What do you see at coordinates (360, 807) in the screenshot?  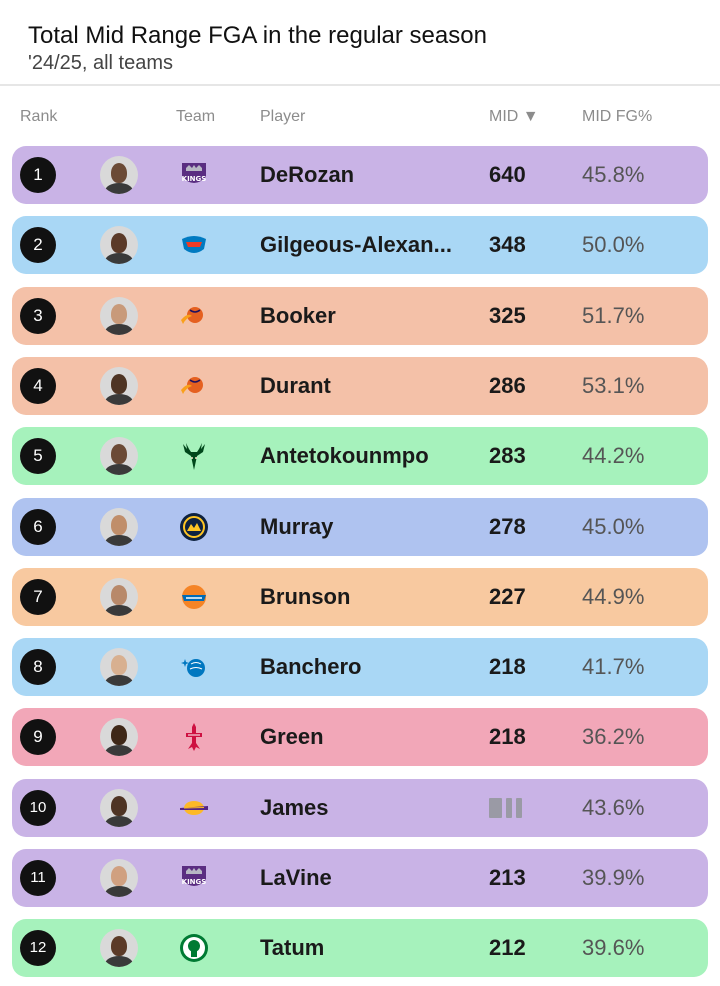 I see `table-row: 10 James 43.6%` at bounding box center [360, 807].